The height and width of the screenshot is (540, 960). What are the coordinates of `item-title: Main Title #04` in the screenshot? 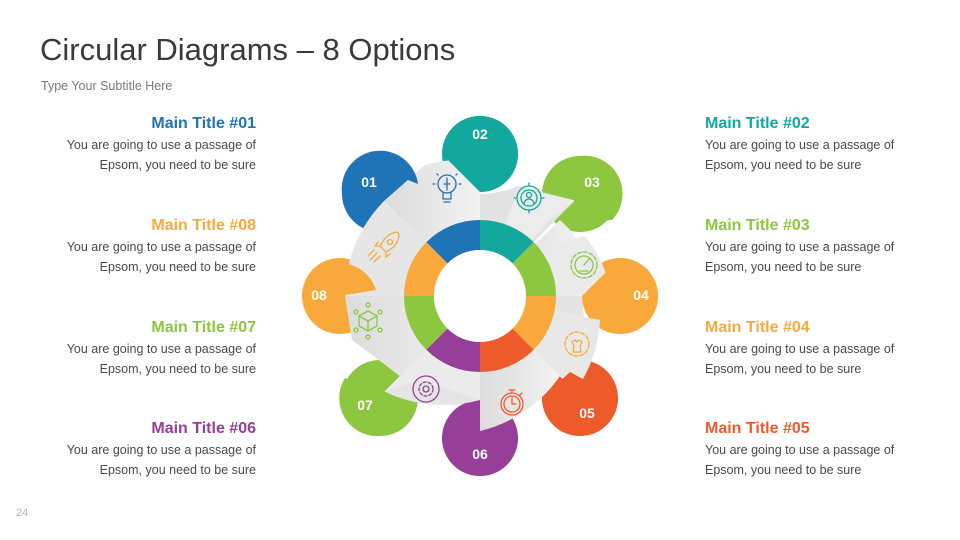 It's located at (757, 327).